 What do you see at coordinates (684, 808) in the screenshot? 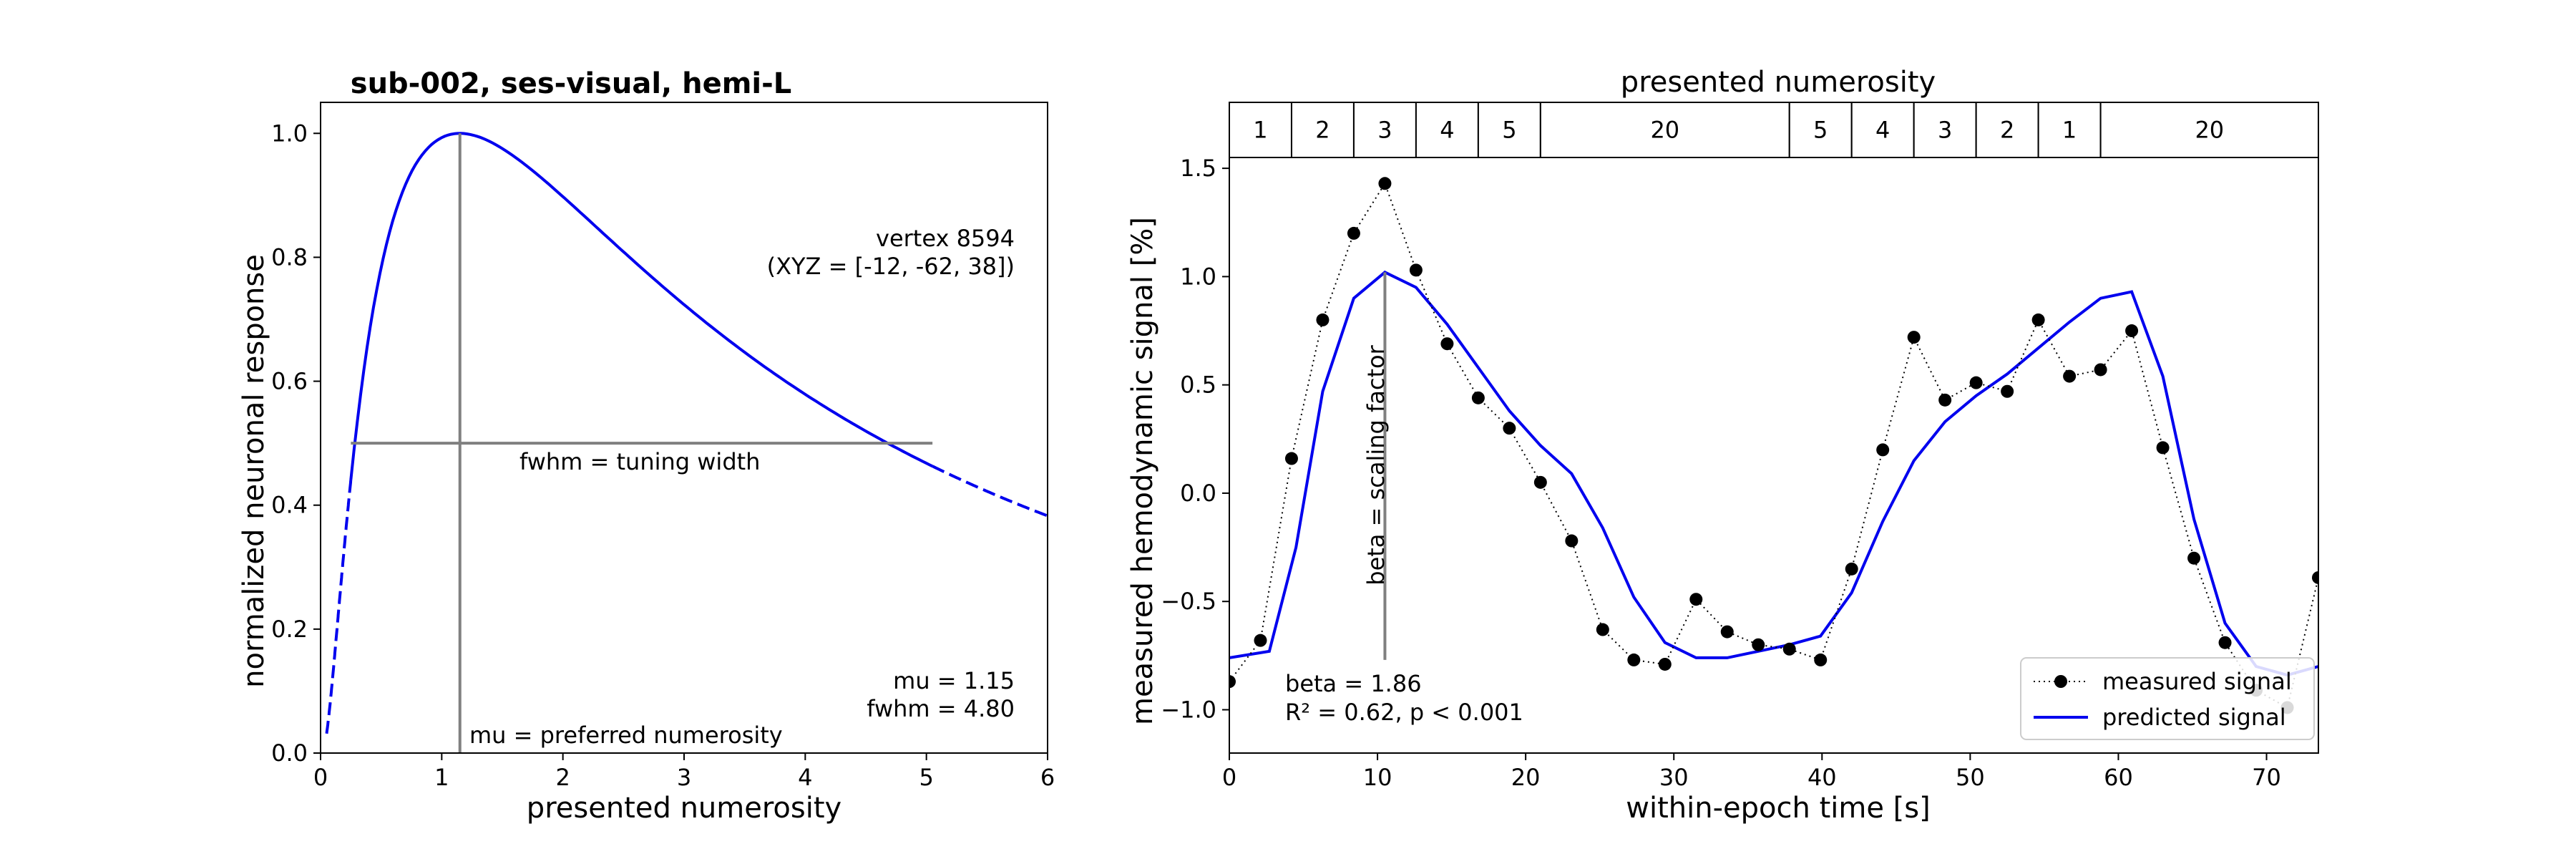
I see `left-x-axis-label: presented numerosity` at bounding box center [684, 808].